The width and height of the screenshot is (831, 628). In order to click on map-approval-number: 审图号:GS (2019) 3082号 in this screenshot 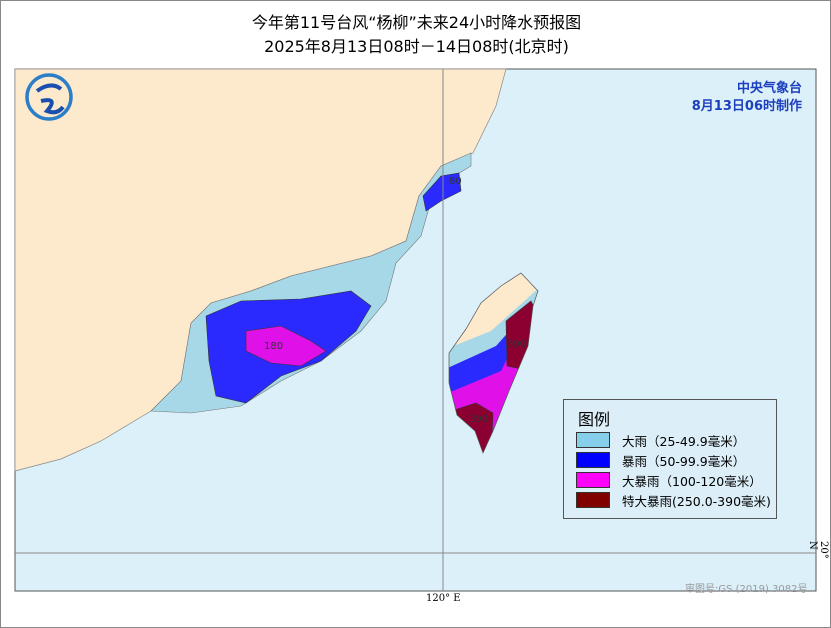, I will do `click(746, 589)`.